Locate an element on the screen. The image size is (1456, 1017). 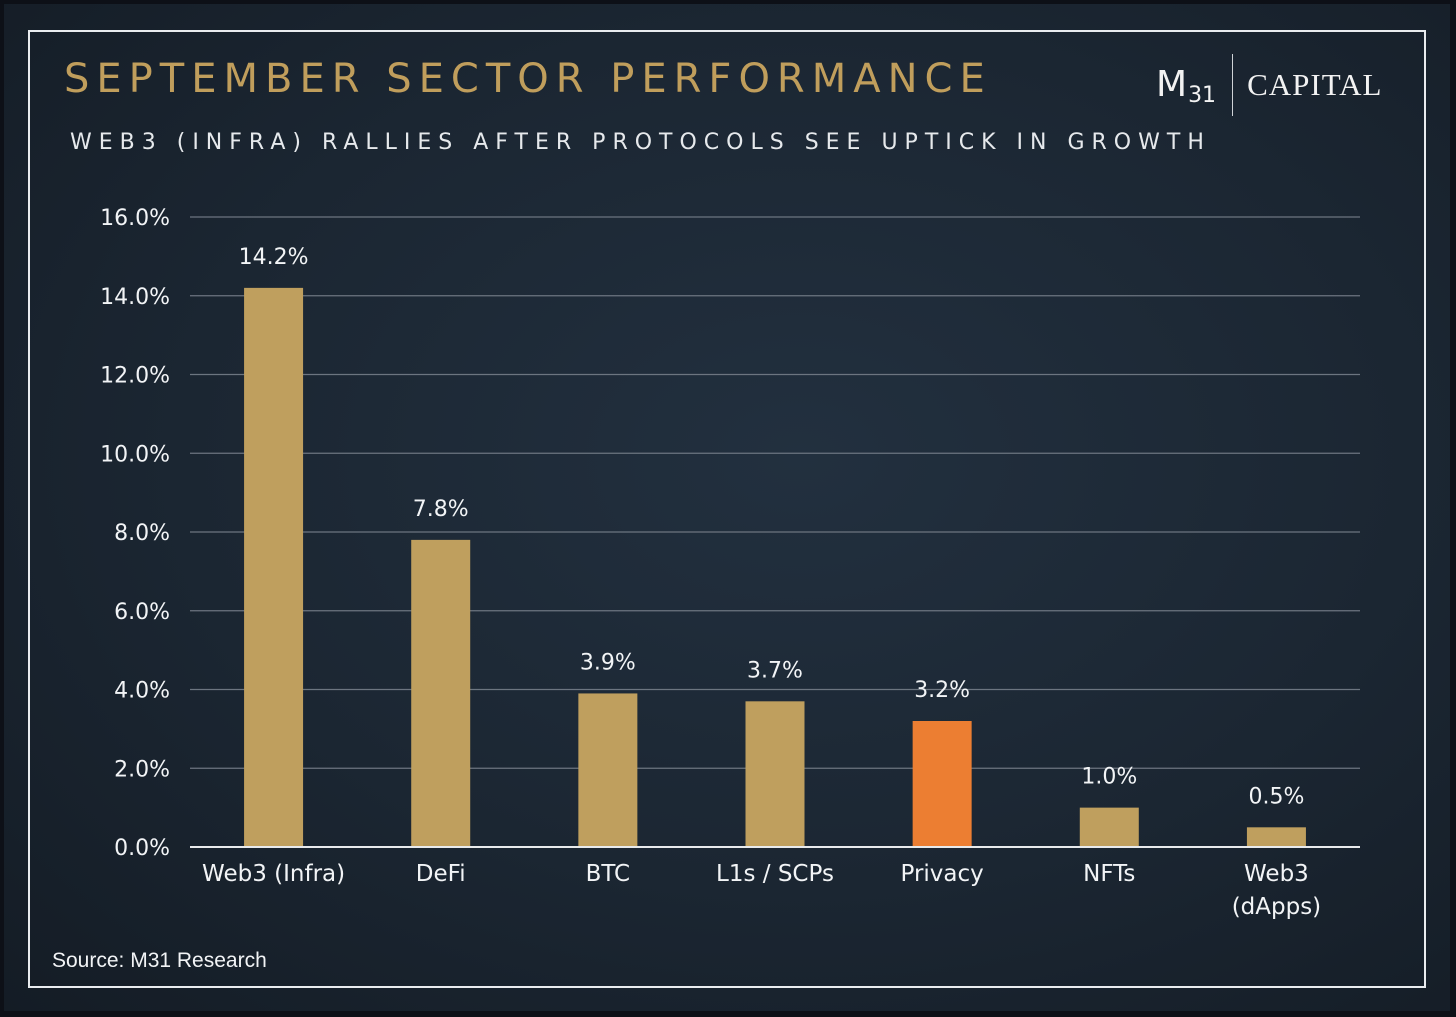
x-tick-label: DeFi is located at coordinates (441, 874).